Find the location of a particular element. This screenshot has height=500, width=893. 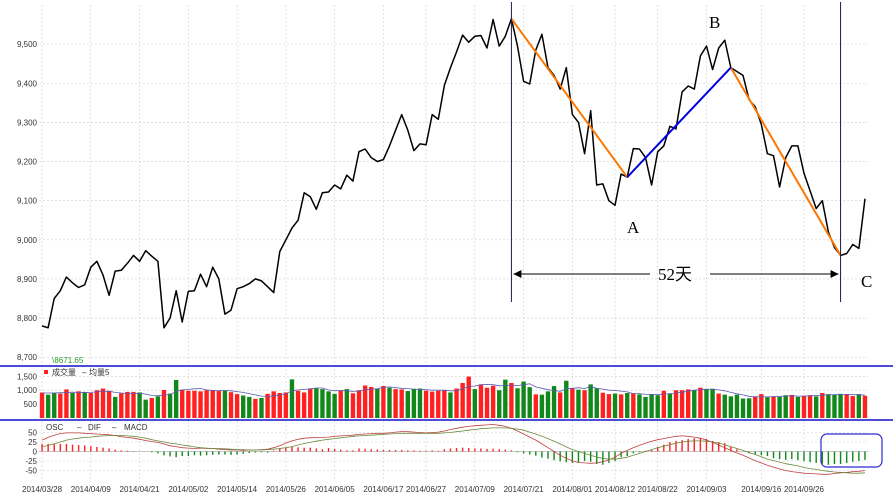

x-tick-label: 2014/06/05 is located at coordinates (335, 489).